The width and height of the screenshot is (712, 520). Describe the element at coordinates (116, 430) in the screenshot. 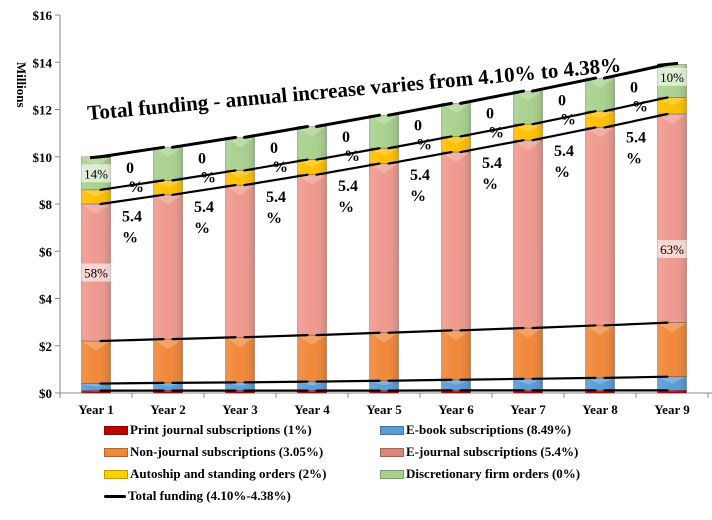

I see `legend-swatch-print` at that location.